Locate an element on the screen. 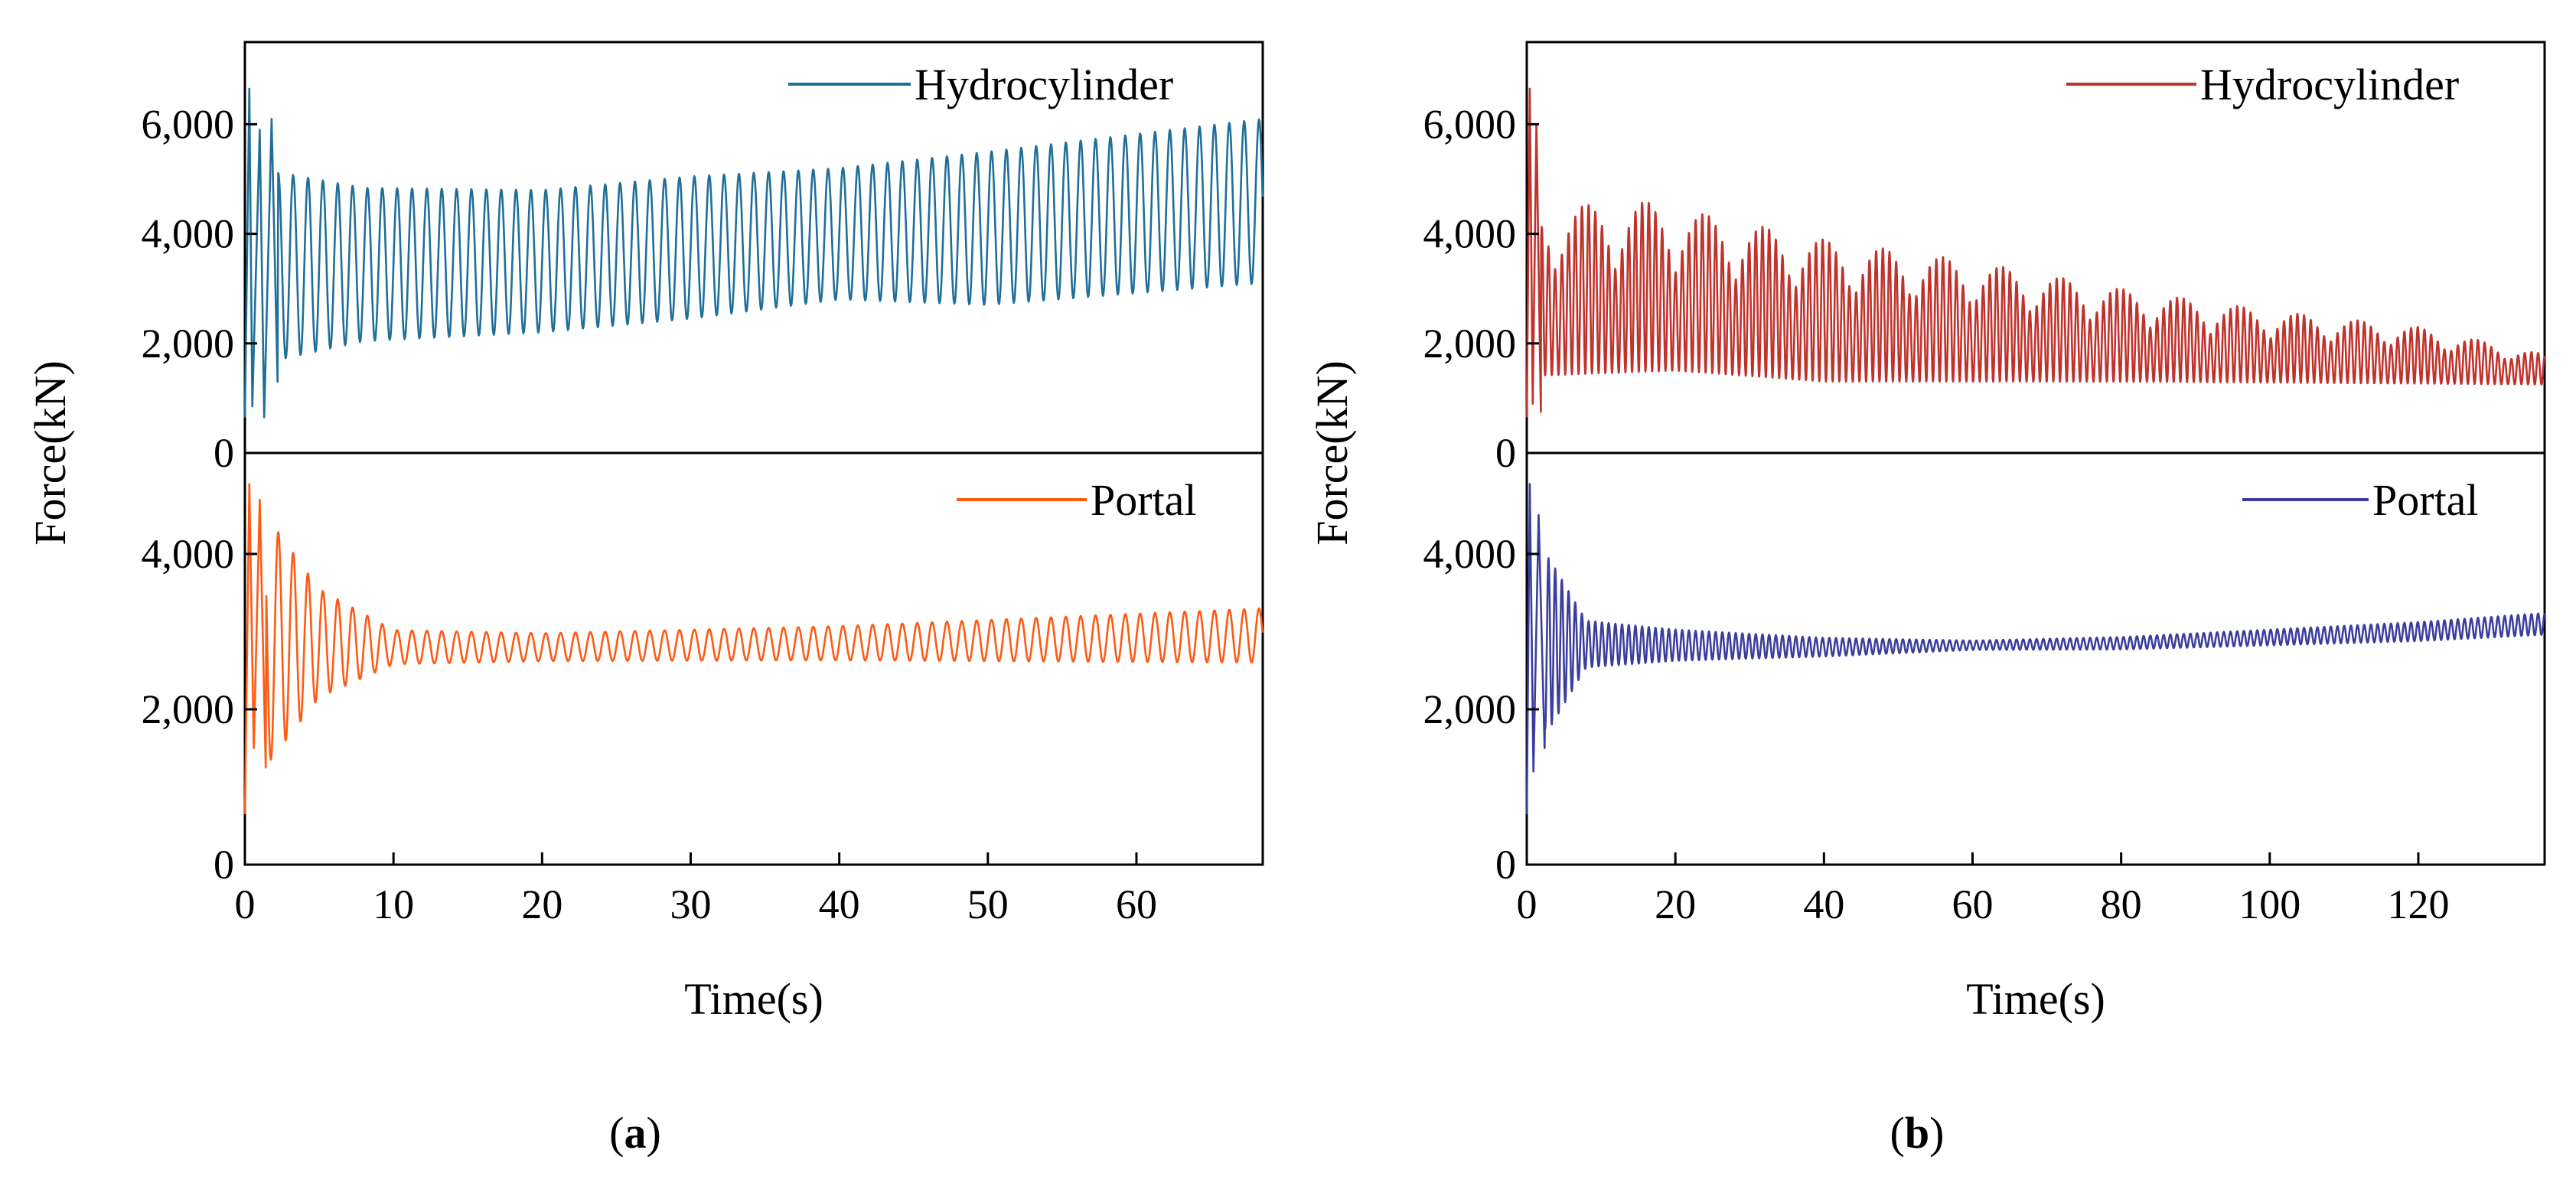  x-tick-label: 10 is located at coordinates (394, 904).